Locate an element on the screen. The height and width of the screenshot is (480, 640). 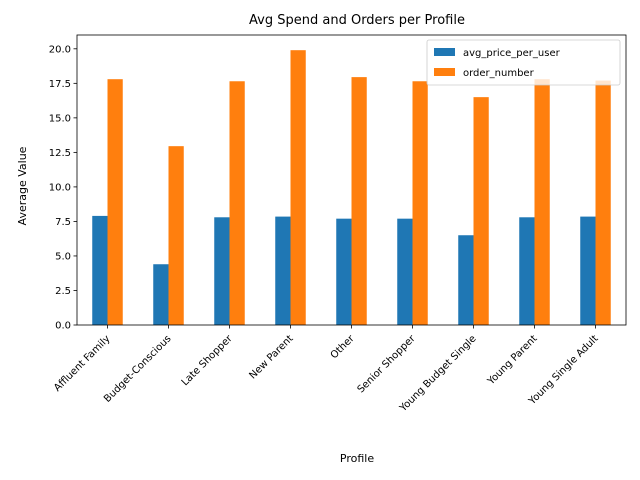
legend-box is located at coordinates (523, 62).